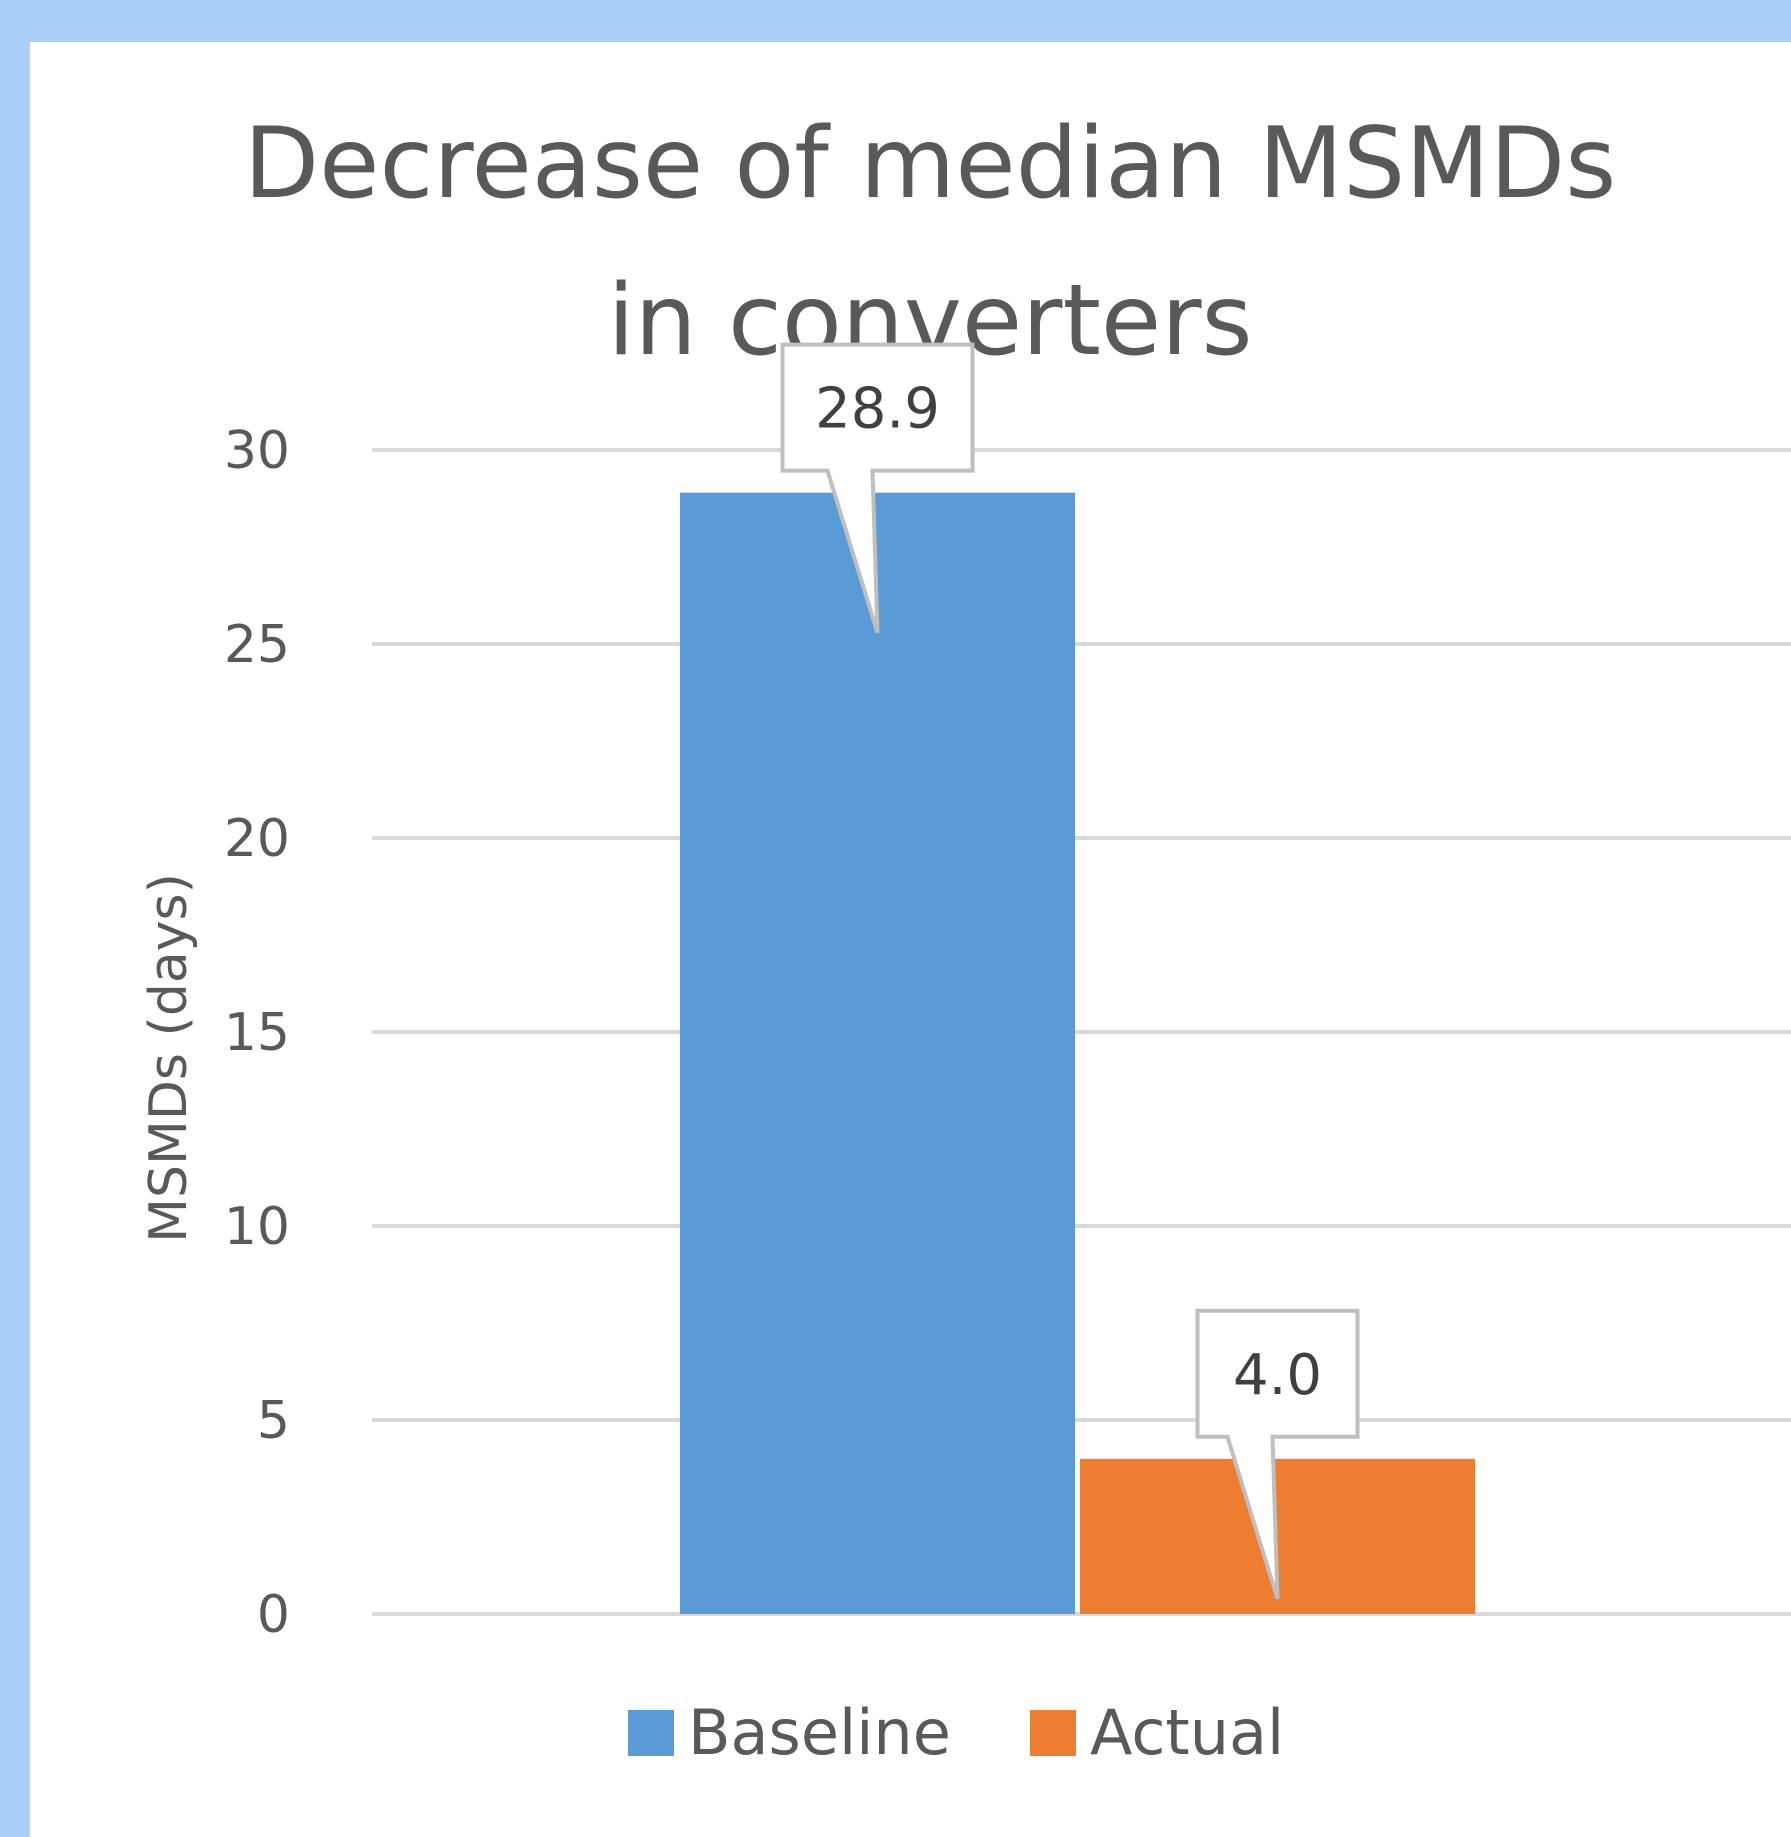 The image size is (1791, 1837). I want to click on chart-title: Decrease of median MSMDs in converters, so click(930, 242).